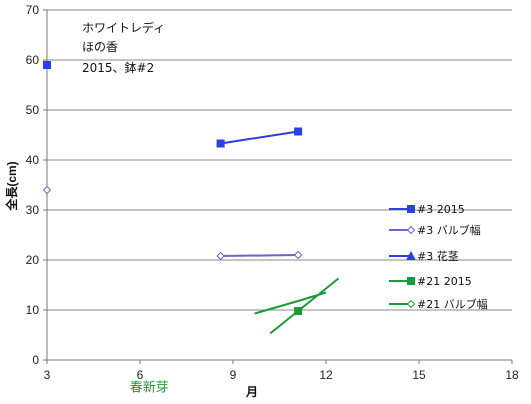  I want to click on legend-label: #3 花茎, so click(438, 256).